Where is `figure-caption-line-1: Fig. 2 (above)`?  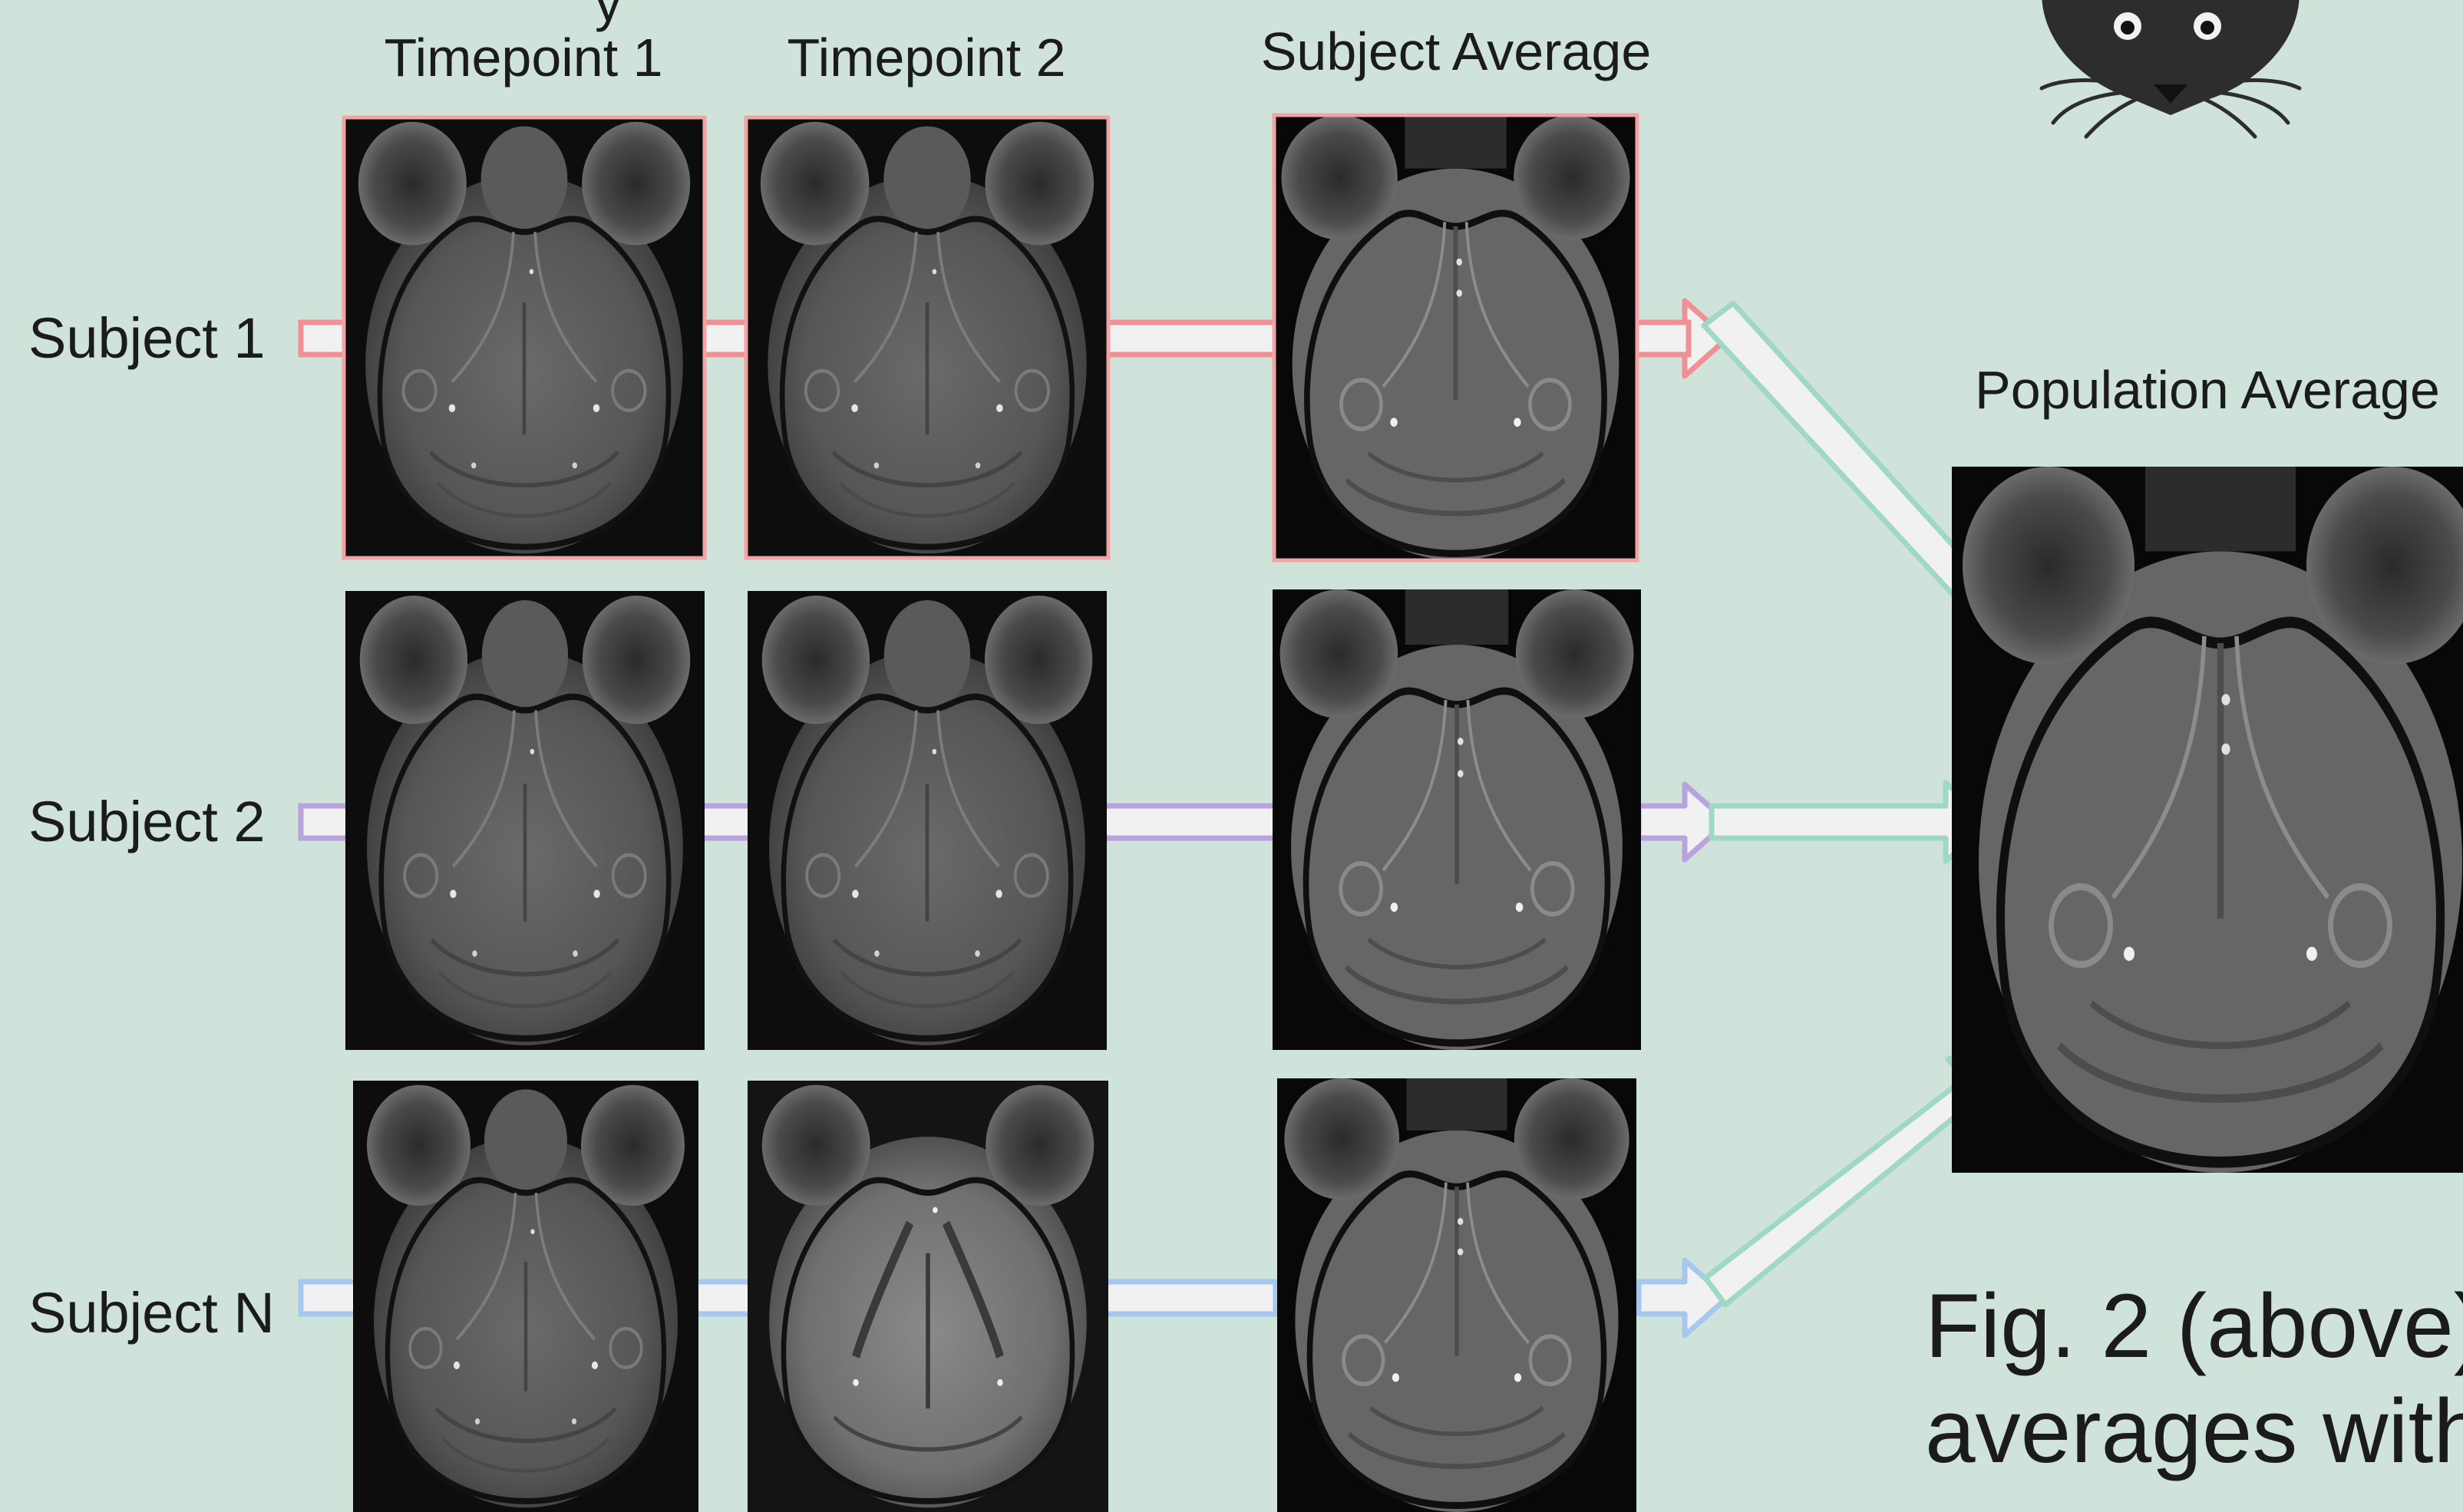
figure-caption-line-1: Fig. 2 (above) is located at coordinates (2194, 1326).